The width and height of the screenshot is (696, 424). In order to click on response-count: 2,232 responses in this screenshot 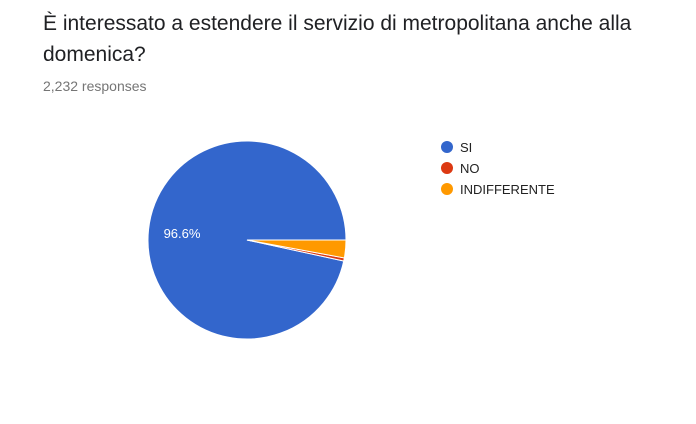, I will do `click(95, 86)`.